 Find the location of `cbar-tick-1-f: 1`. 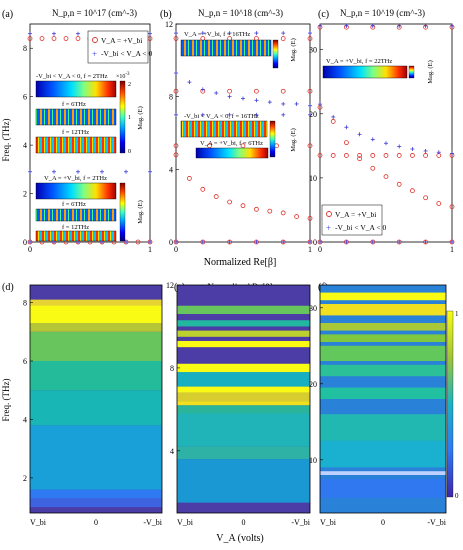

cbar-tick-1-f: 1 is located at coordinates (457, 314).